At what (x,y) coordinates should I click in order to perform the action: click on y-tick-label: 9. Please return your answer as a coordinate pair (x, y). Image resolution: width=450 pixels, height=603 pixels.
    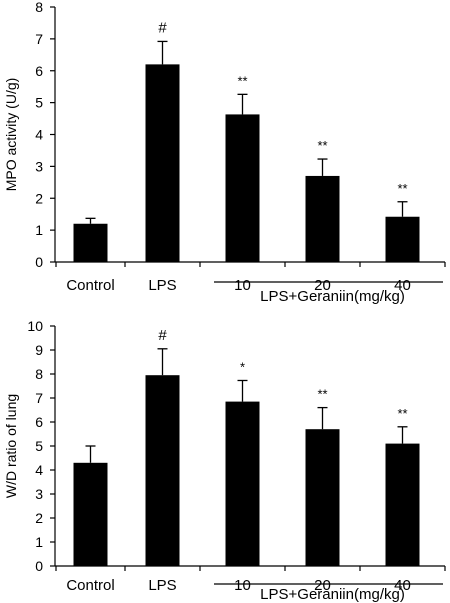
    Looking at the image, I should click on (39, 350).